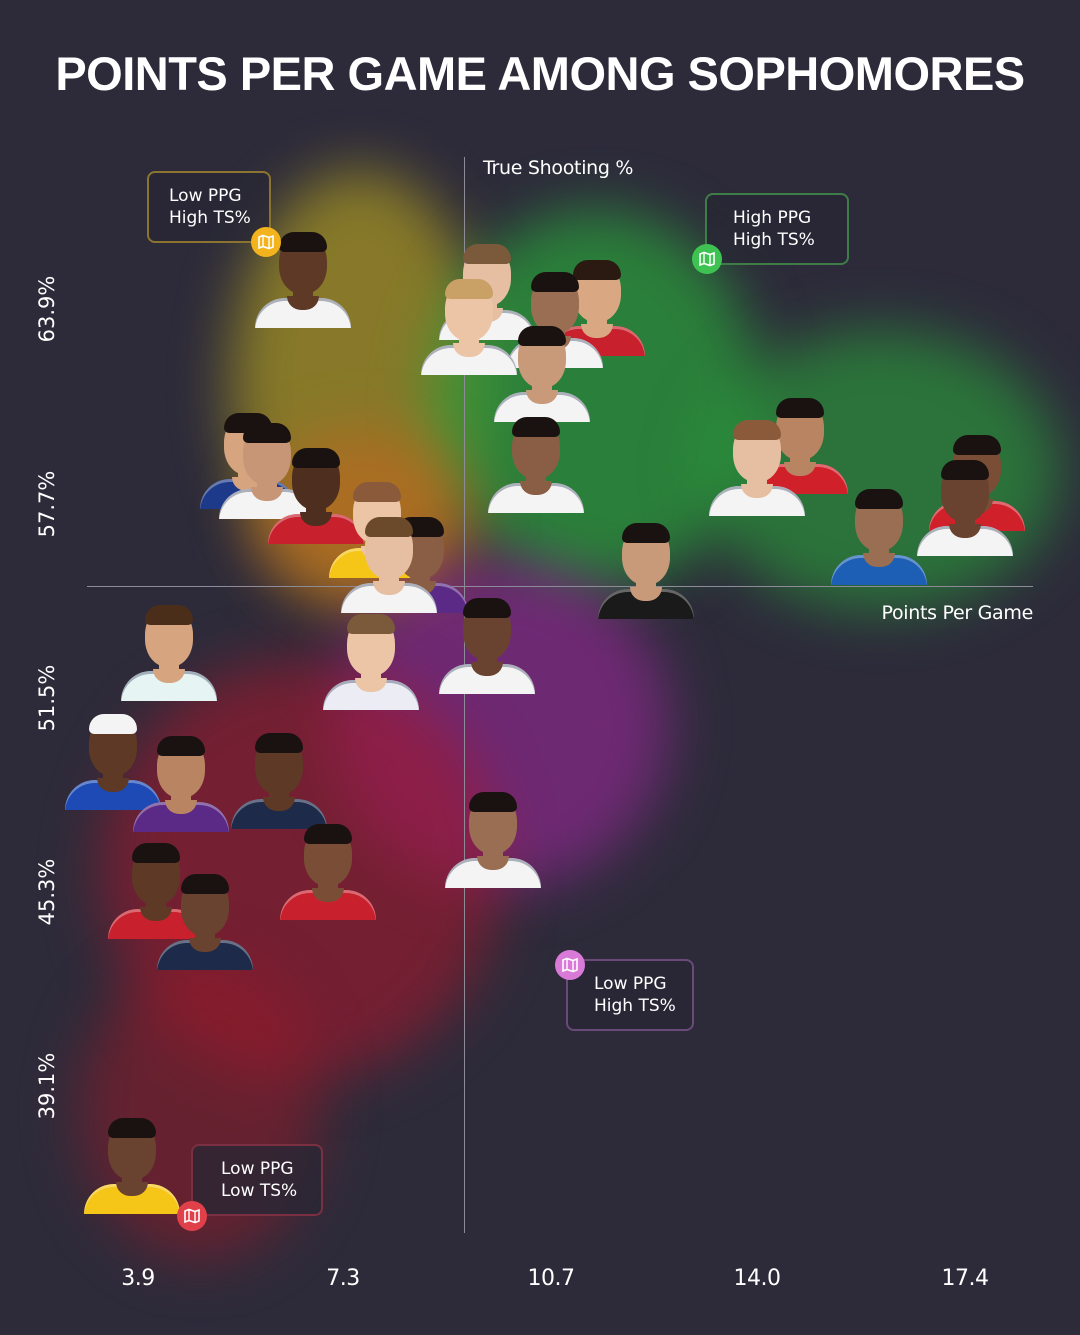 The width and height of the screenshot is (1080, 1335). I want to click on quadrant-label-line: Low TS%, so click(259, 1191).